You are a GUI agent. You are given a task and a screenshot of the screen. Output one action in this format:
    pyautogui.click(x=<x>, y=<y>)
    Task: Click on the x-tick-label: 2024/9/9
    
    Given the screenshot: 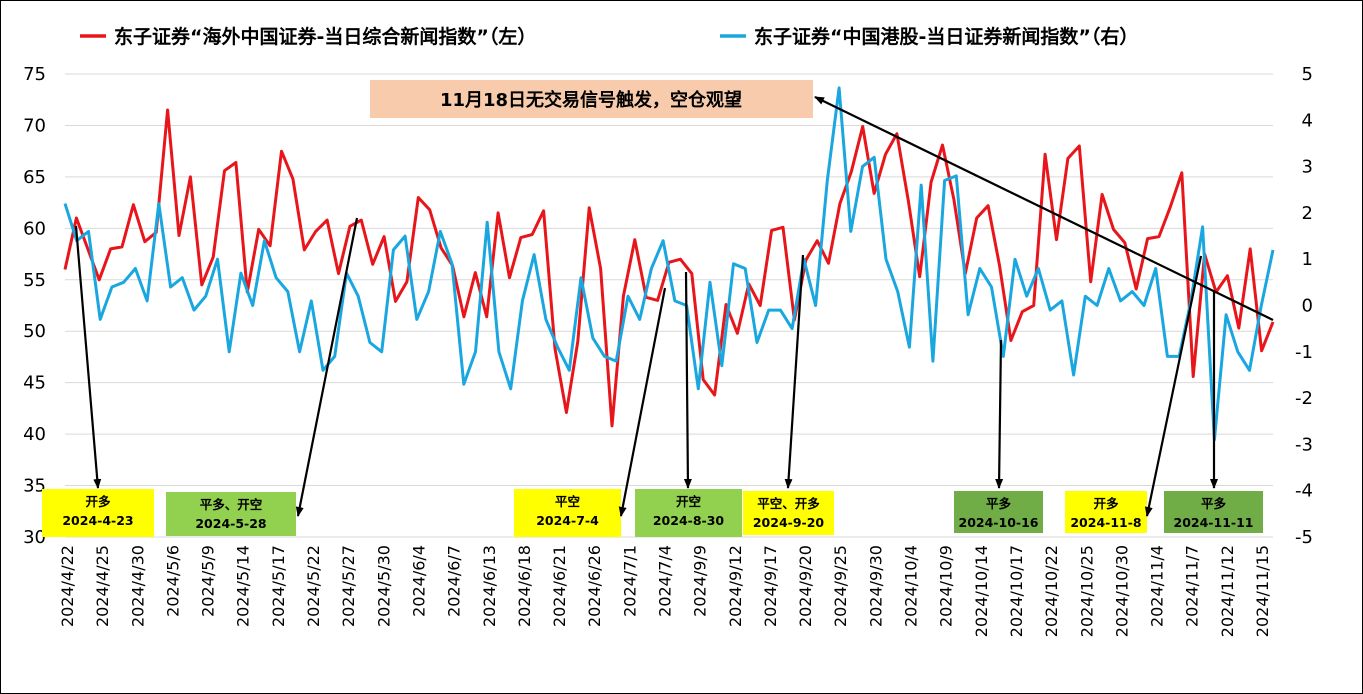 What is the action you would take?
    pyautogui.click(x=700, y=581)
    